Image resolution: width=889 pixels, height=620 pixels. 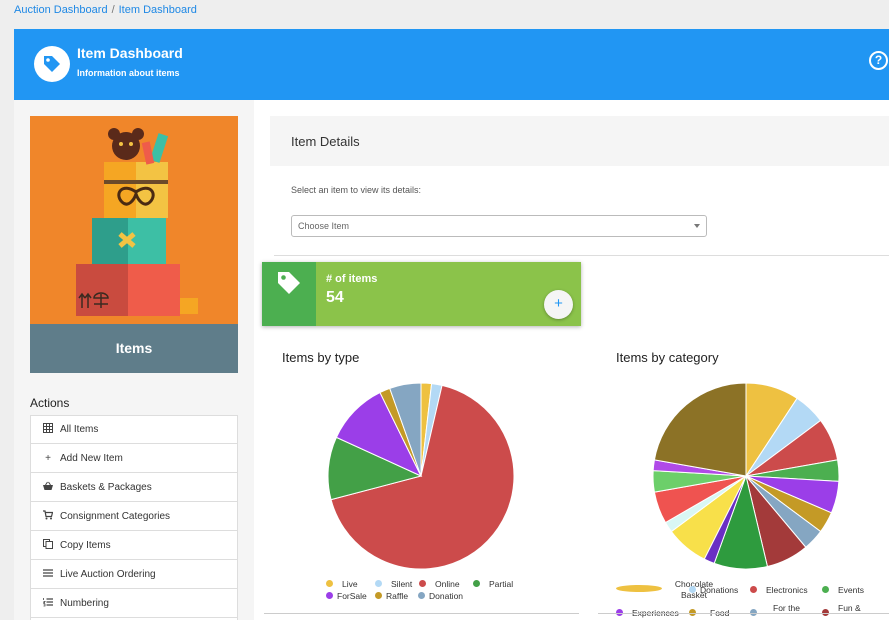 What do you see at coordinates (134, 348) in the screenshot?
I see `items-cover-label: Items` at bounding box center [134, 348].